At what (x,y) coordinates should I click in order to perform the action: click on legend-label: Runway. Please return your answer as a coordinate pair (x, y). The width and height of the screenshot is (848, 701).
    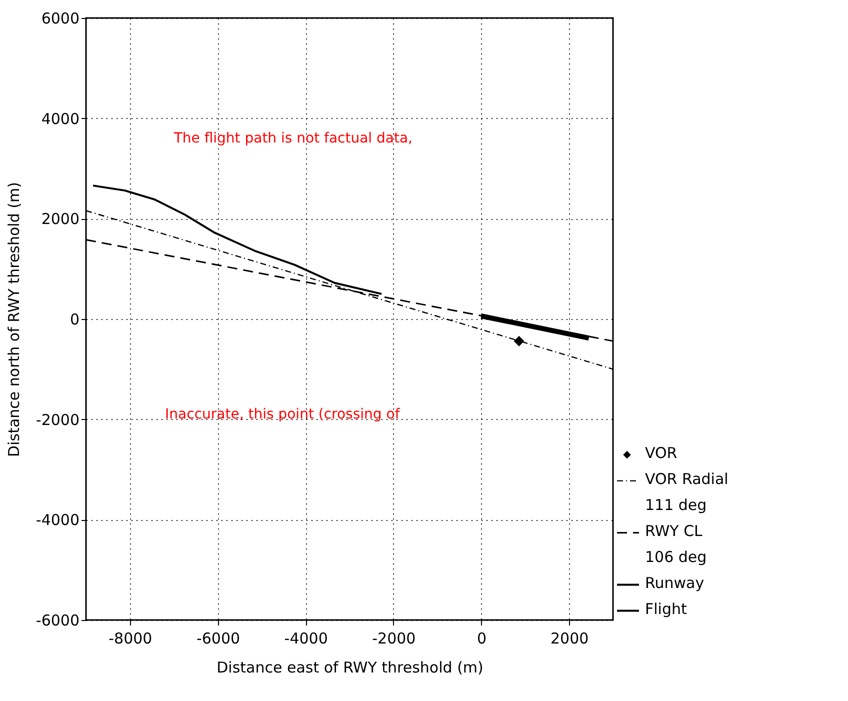
    Looking at the image, I should click on (674, 583).